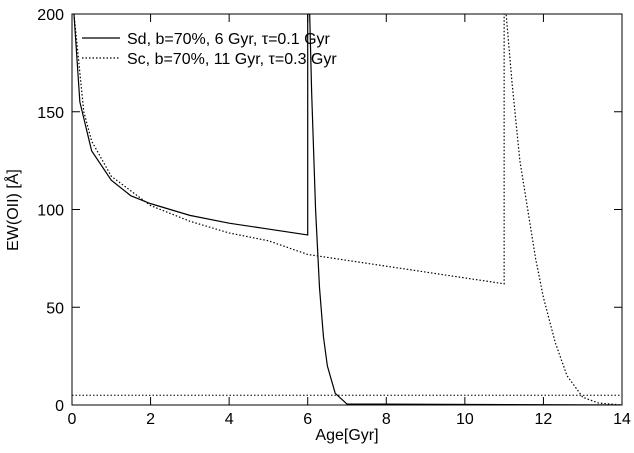  What do you see at coordinates (59, 406) in the screenshot?
I see `y-tick-label: 0` at bounding box center [59, 406].